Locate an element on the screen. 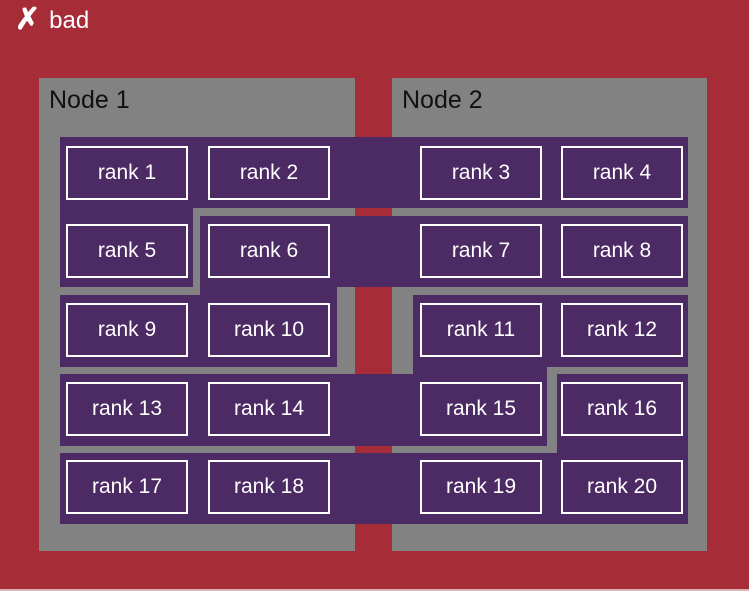 The image size is (749, 591). rank-box-11: rank 11 is located at coordinates (481, 330).